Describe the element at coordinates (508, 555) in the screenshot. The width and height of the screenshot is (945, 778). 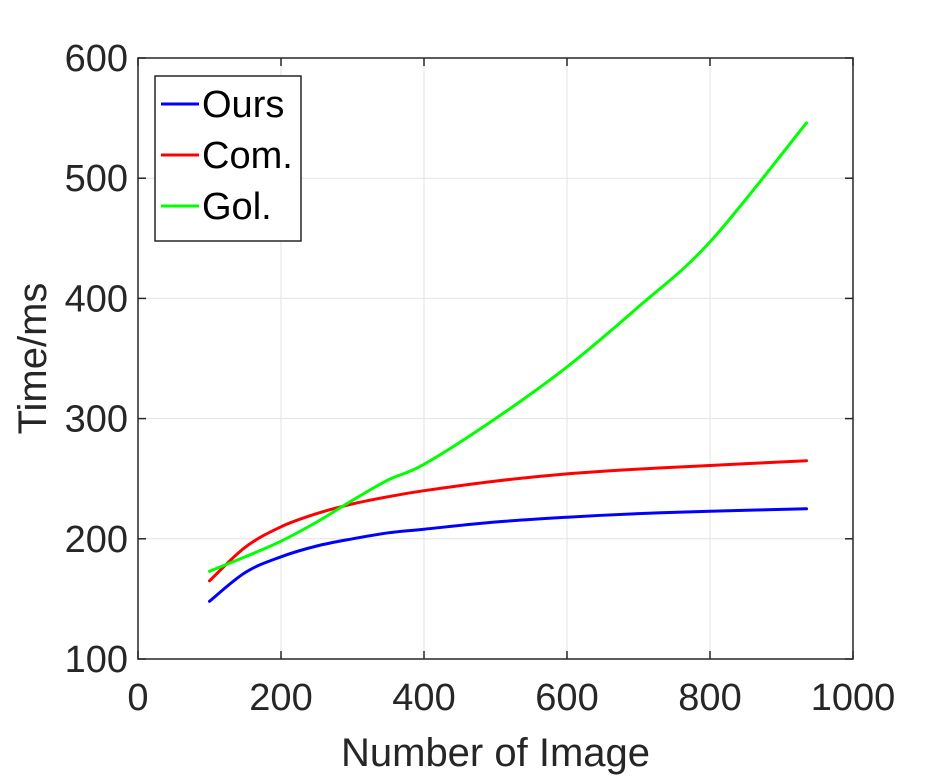
I see `series-line-ours` at that location.